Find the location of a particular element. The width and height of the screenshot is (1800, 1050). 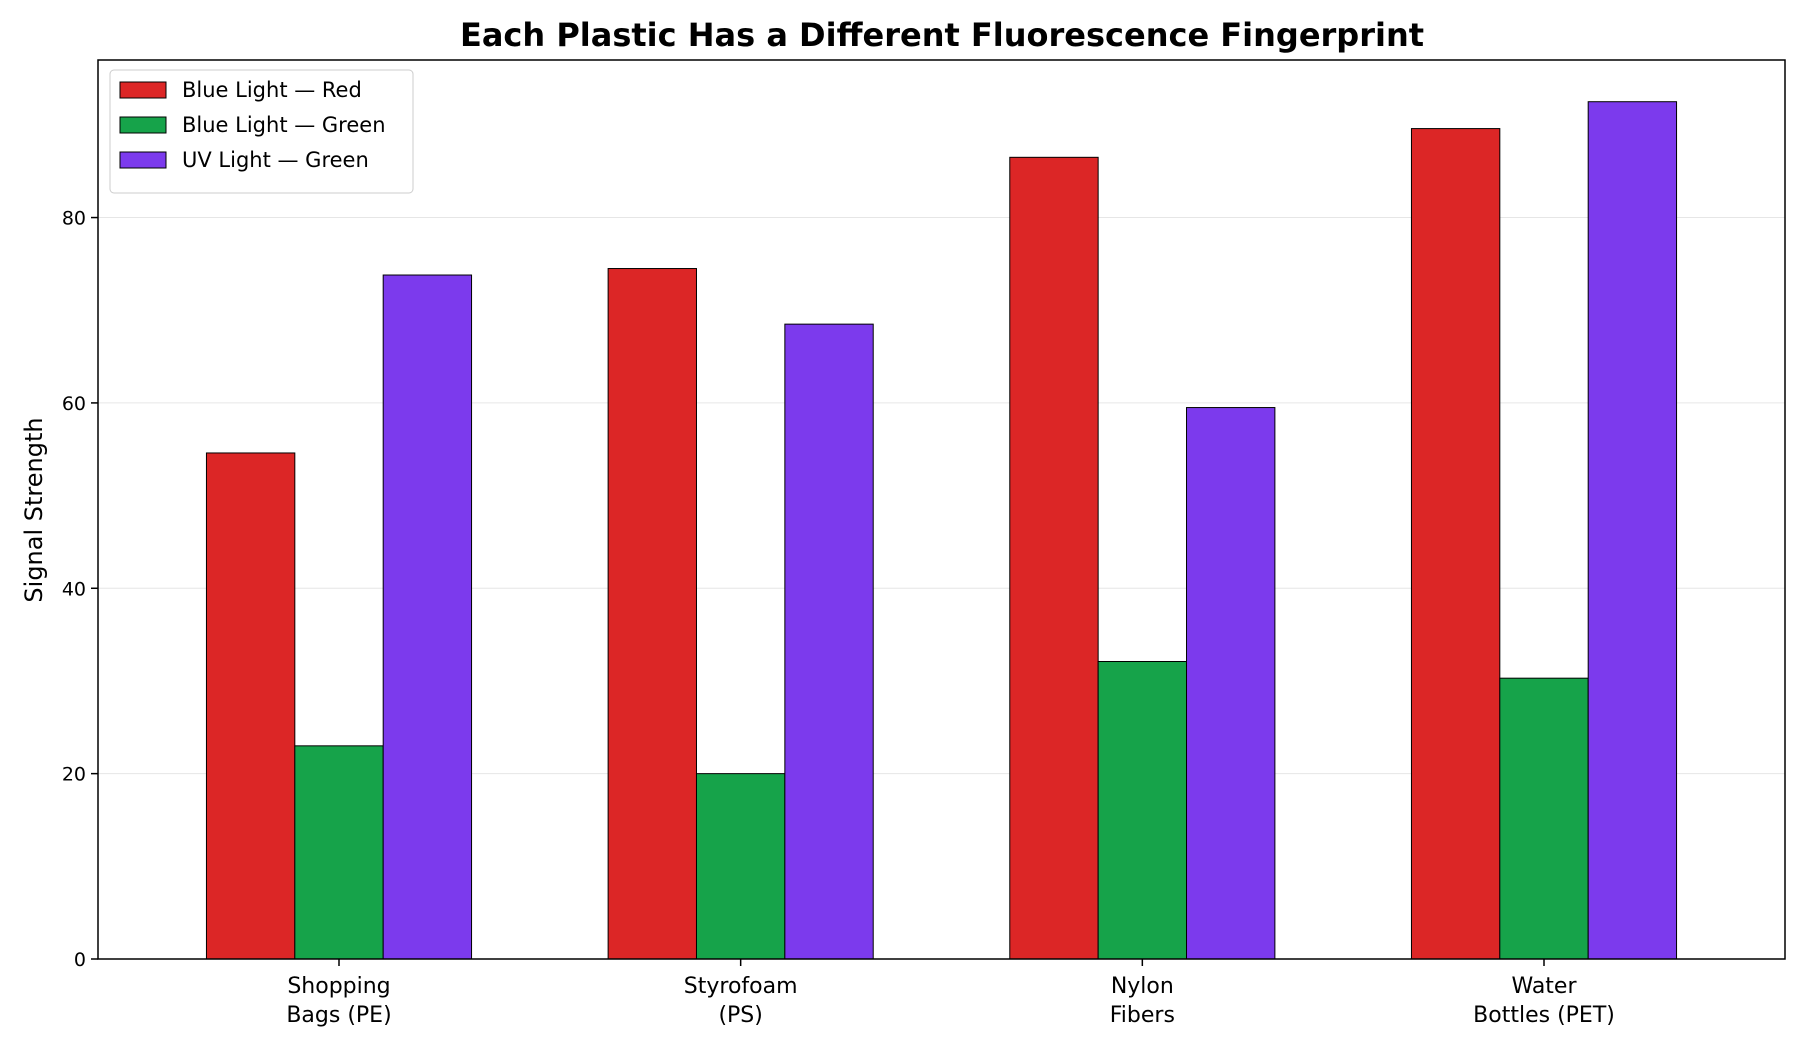

bar-series0-cat1 is located at coordinates (652, 614).